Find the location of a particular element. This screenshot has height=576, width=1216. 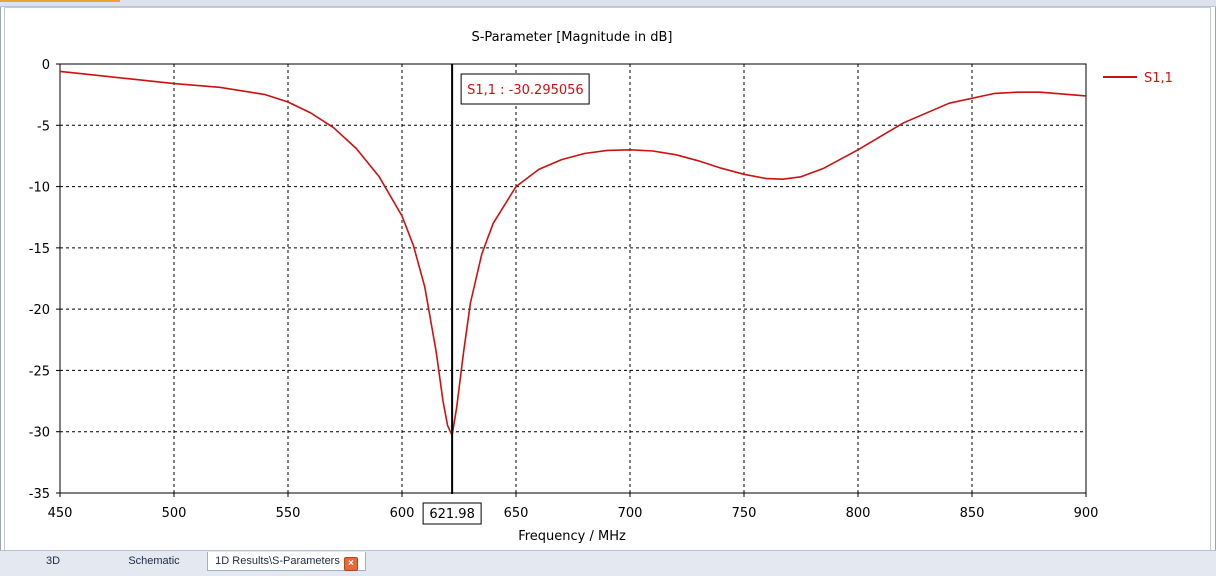

tab-schematic: Schematic is located at coordinates (154, 561).